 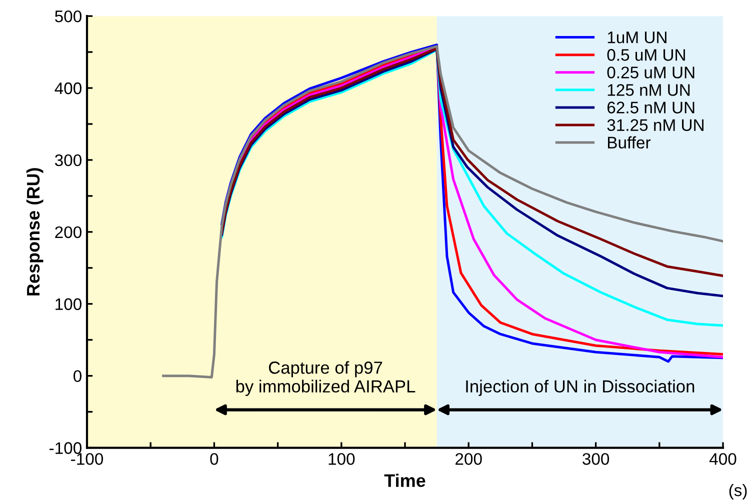 I want to click on x-tick-label: -100, so click(x=87, y=459).